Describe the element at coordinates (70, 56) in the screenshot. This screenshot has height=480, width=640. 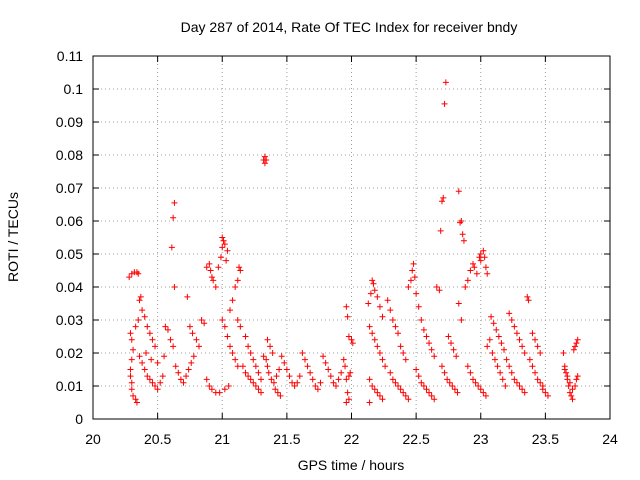
I see `y-tick-label: 0.11` at that location.